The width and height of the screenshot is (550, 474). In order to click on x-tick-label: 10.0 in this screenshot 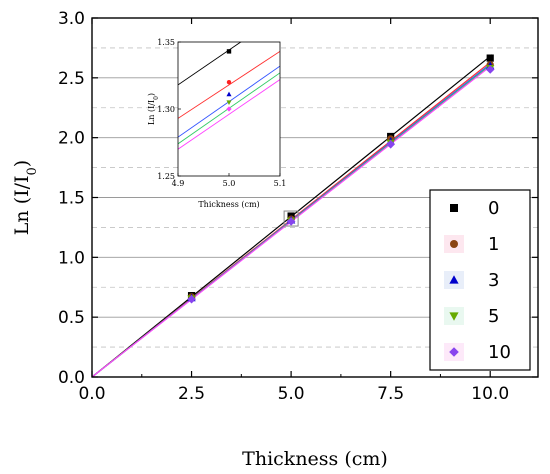, I will do `click(490, 394)`.